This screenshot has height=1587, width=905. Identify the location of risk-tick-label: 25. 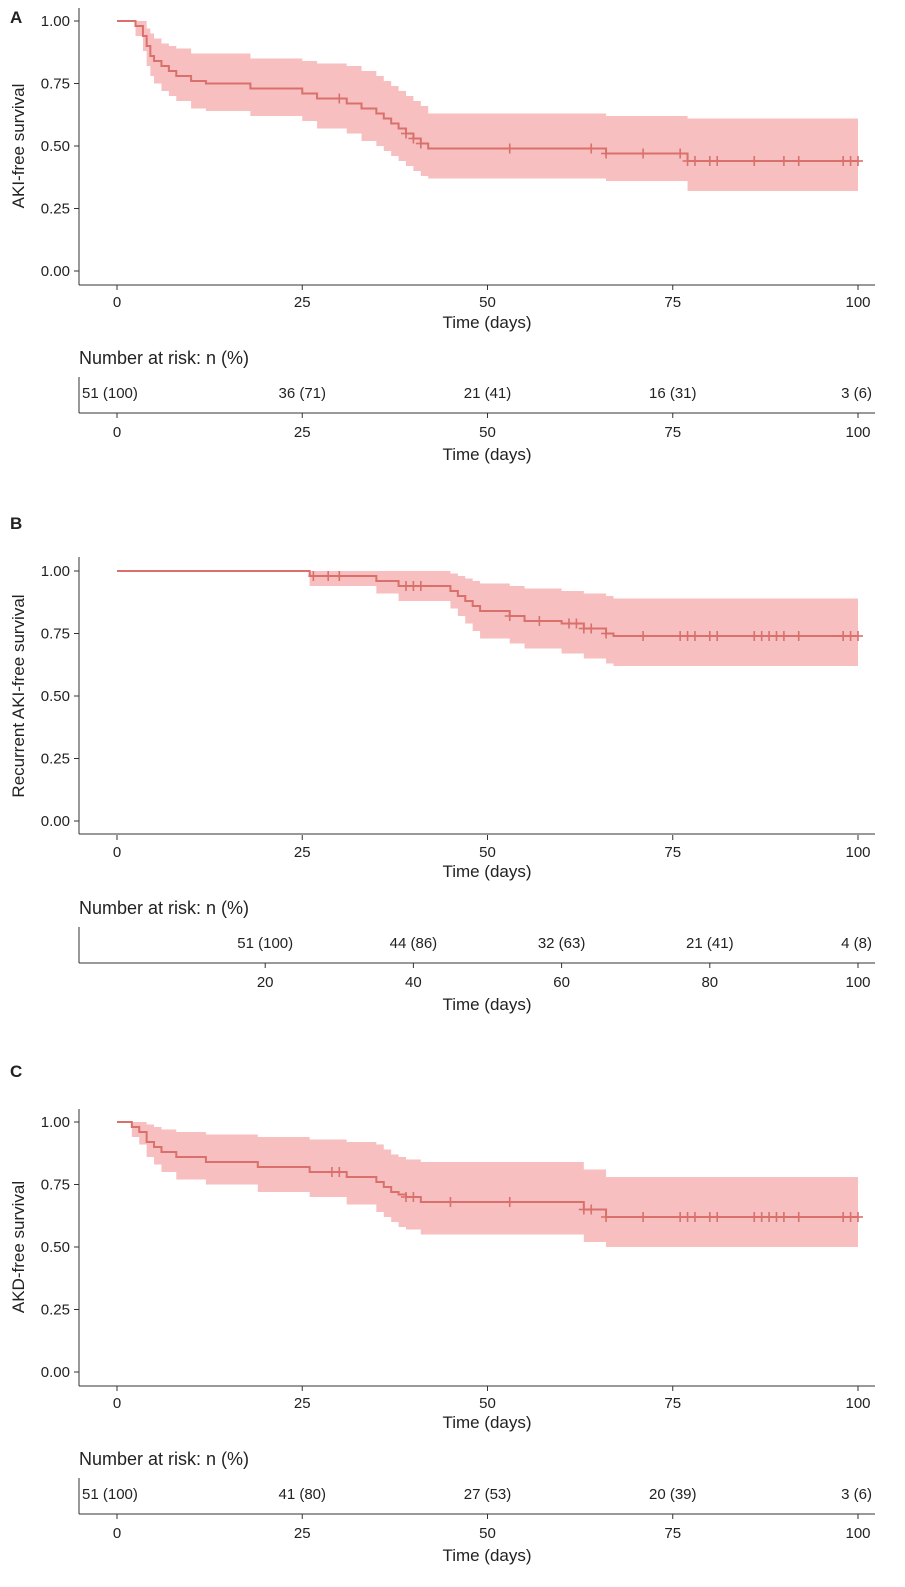
(302, 1533).